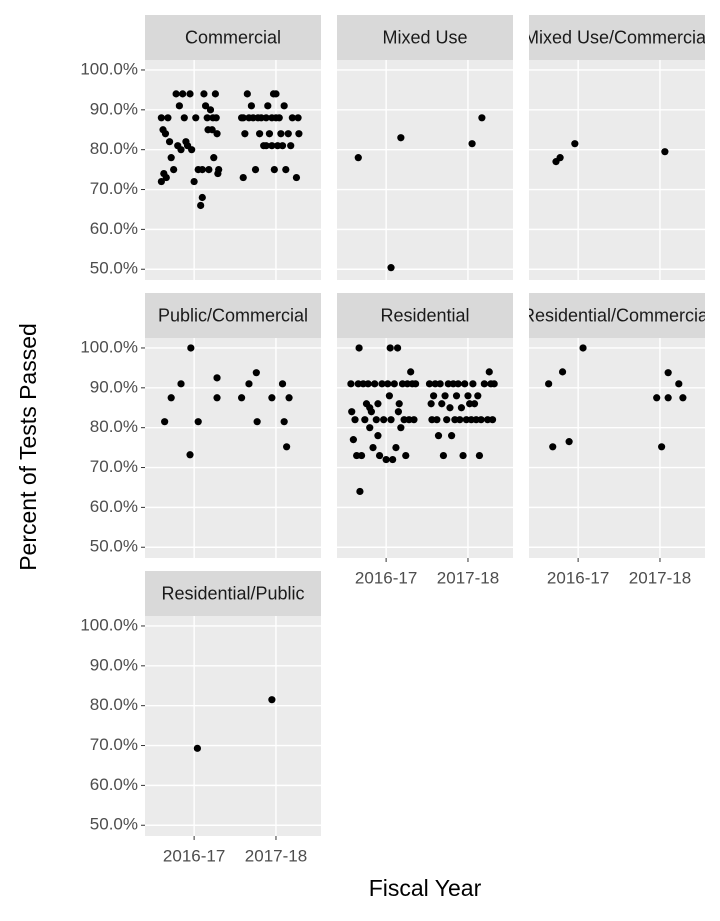 This screenshot has width=720, height=921. Describe the element at coordinates (617, 315) in the screenshot. I see `strip-title: Residential/Commercial` at that location.